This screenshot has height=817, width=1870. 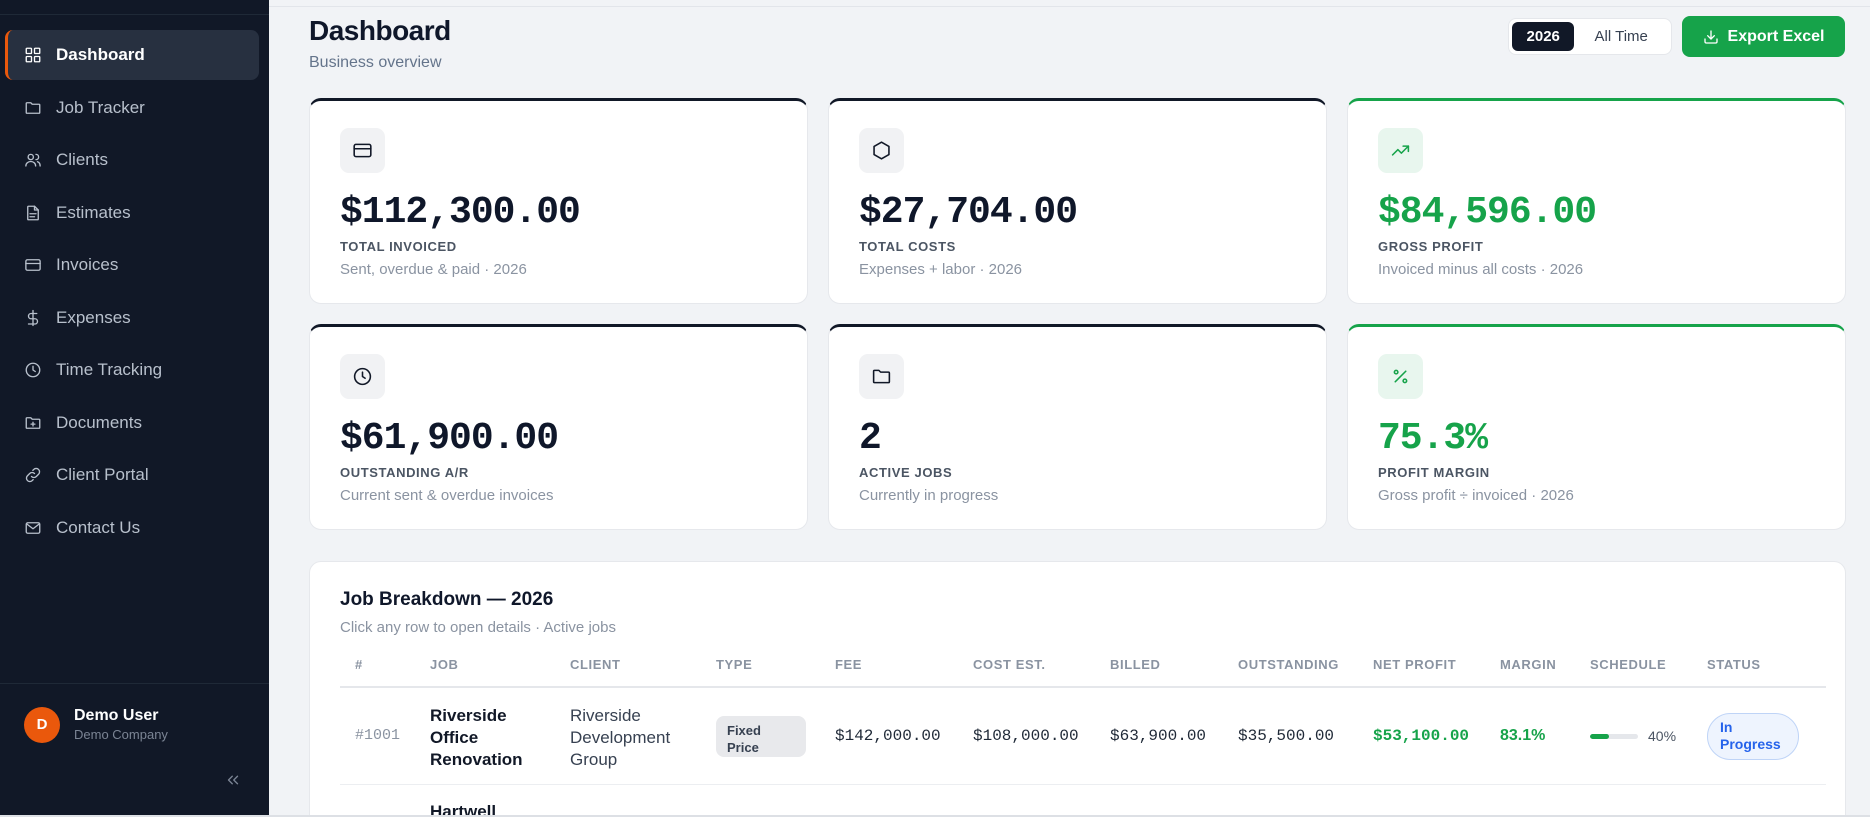 I want to click on fee-value: $142,000.00, so click(x=888, y=736).